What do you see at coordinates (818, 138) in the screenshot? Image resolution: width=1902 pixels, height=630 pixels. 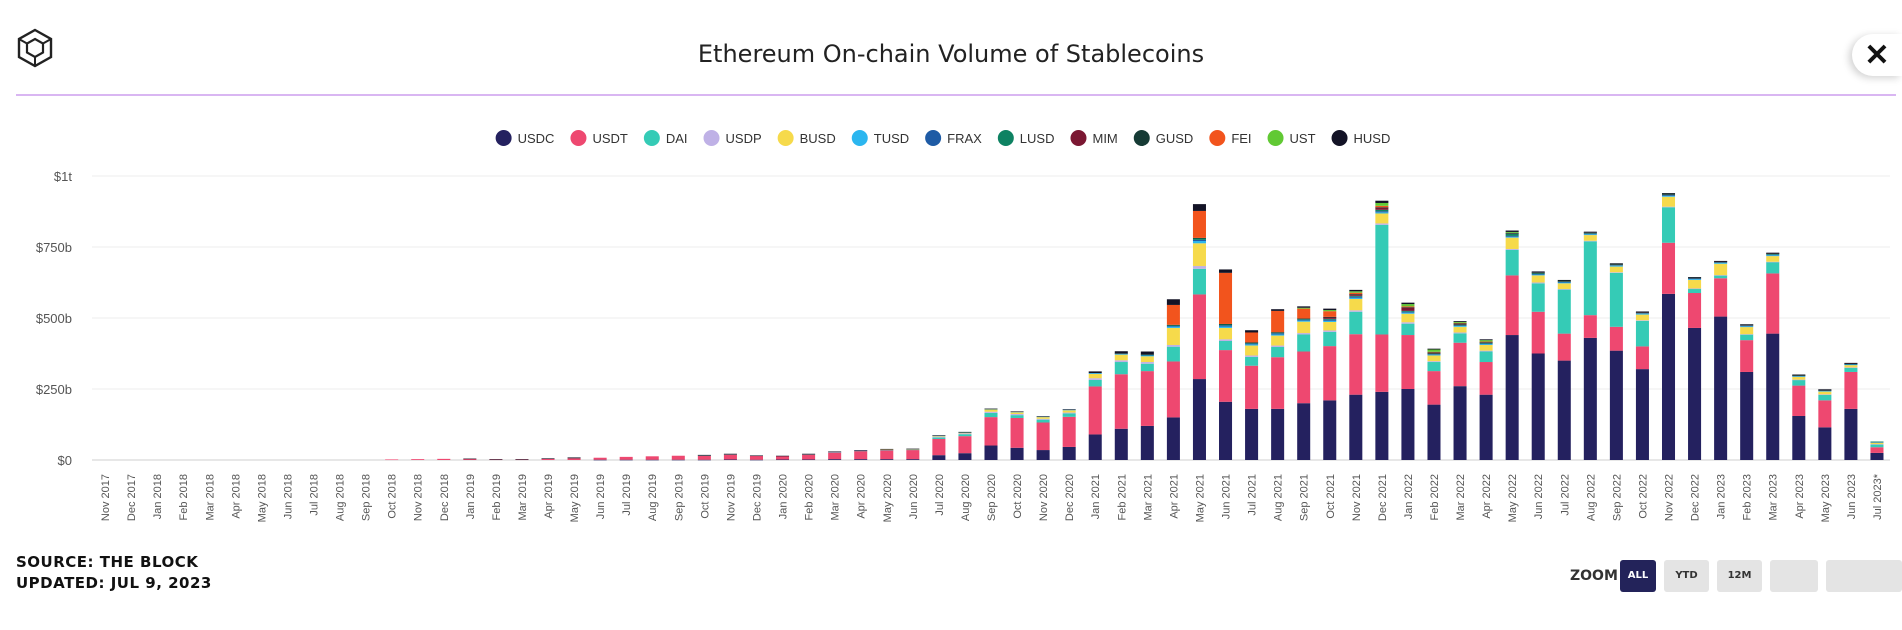 I see `legend-label: BUSD` at bounding box center [818, 138].